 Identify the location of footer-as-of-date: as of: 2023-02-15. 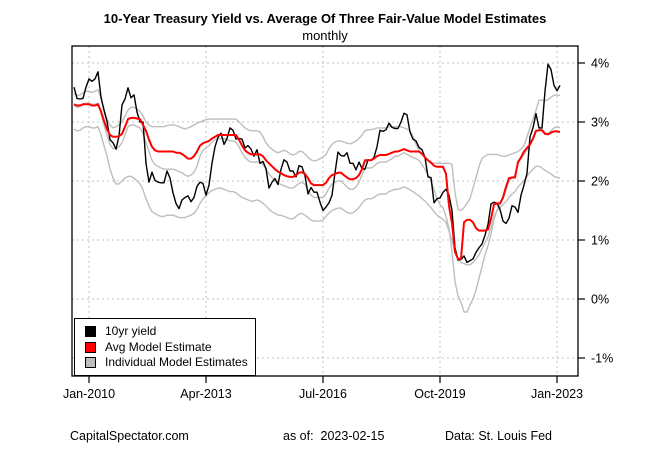
(334, 436).